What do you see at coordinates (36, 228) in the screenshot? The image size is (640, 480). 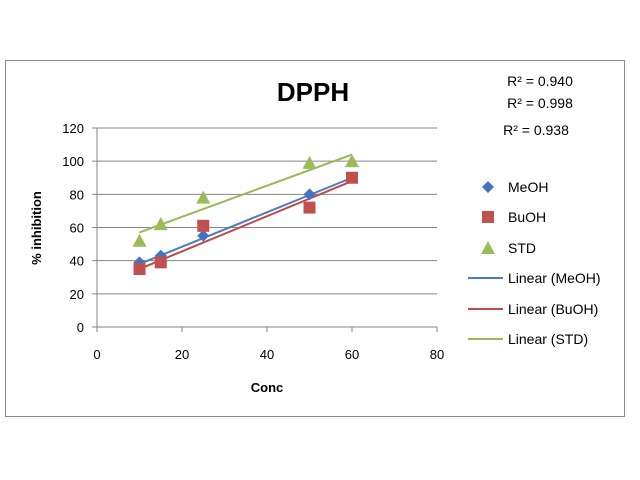 I see `y-axis-title: % inhibition` at bounding box center [36, 228].